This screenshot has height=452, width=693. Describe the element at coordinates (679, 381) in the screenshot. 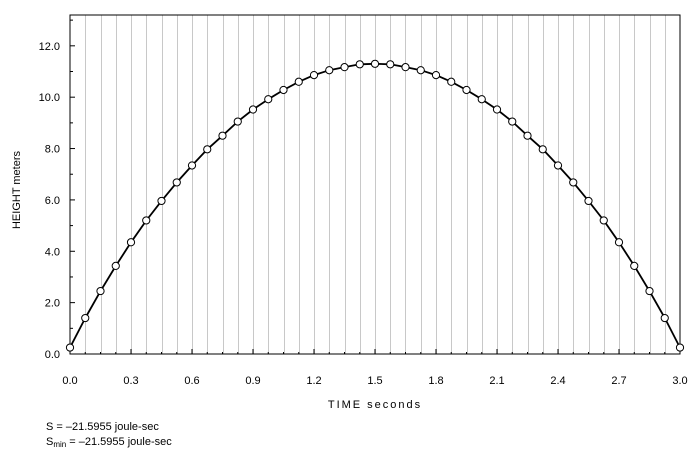

I see `x-tick-label: 3.0` at that location.